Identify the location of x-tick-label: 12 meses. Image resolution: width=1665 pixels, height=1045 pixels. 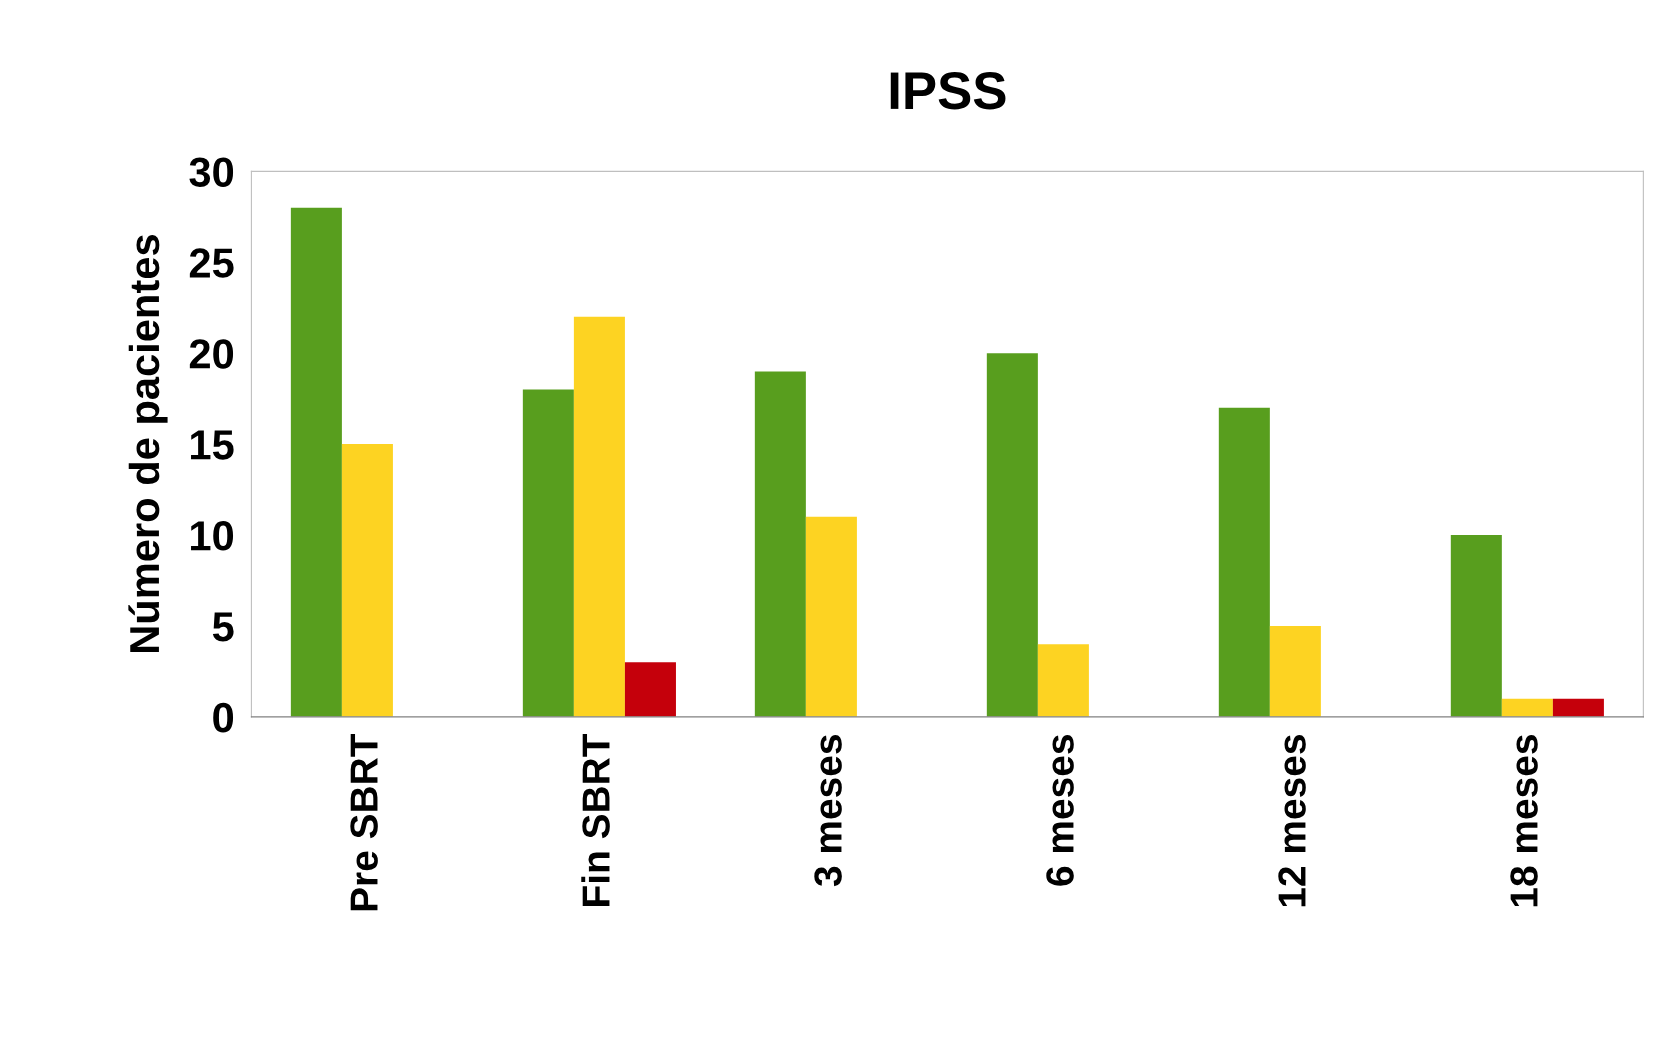
(1292, 821).